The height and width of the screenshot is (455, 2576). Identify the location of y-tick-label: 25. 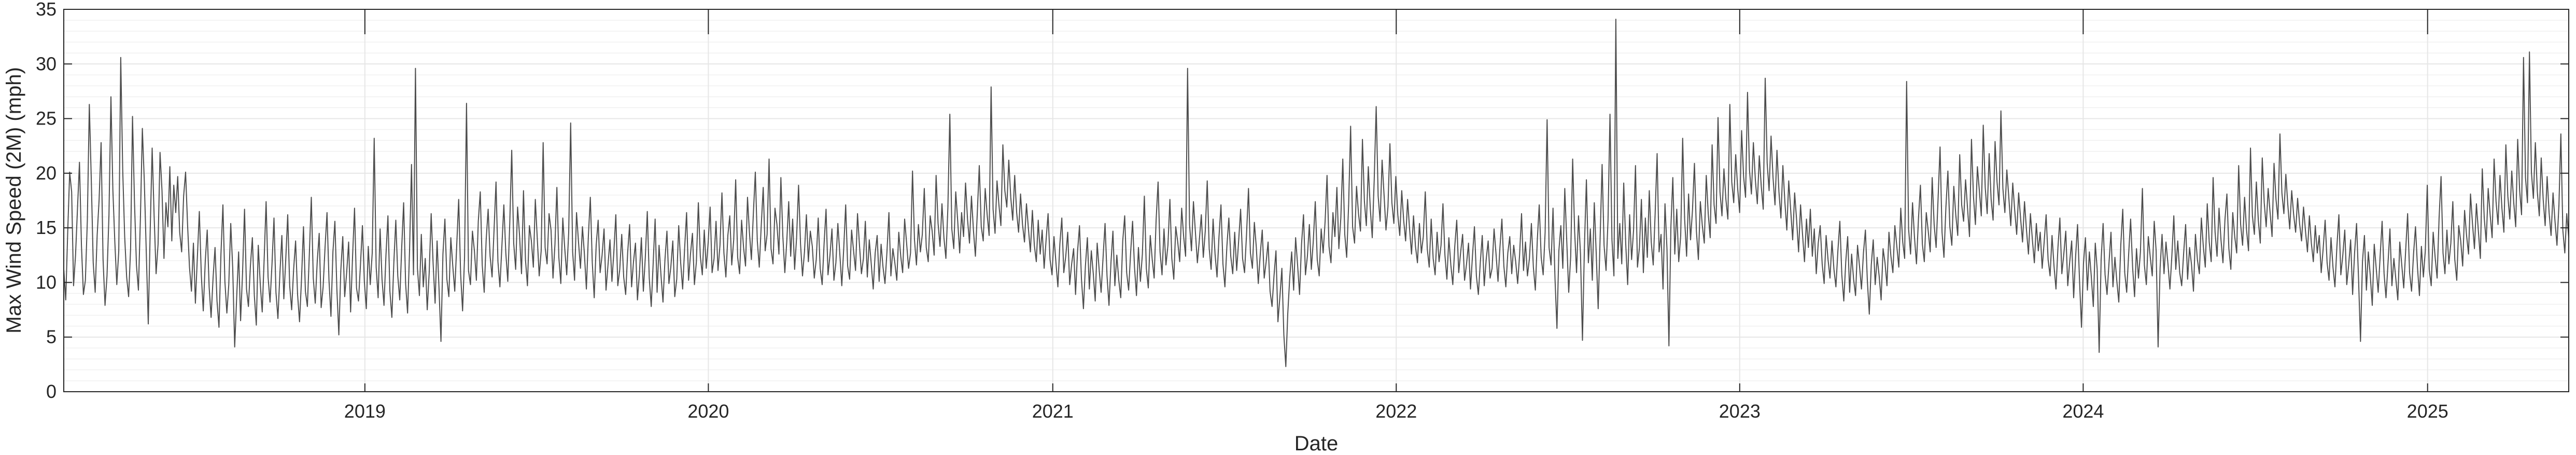
(46, 119).